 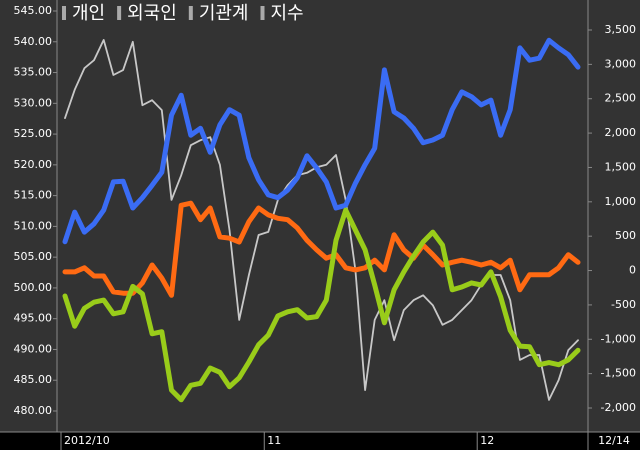 What do you see at coordinates (621, 63) in the screenshot?
I see `y2-tick-label: 3,000` at bounding box center [621, 63].